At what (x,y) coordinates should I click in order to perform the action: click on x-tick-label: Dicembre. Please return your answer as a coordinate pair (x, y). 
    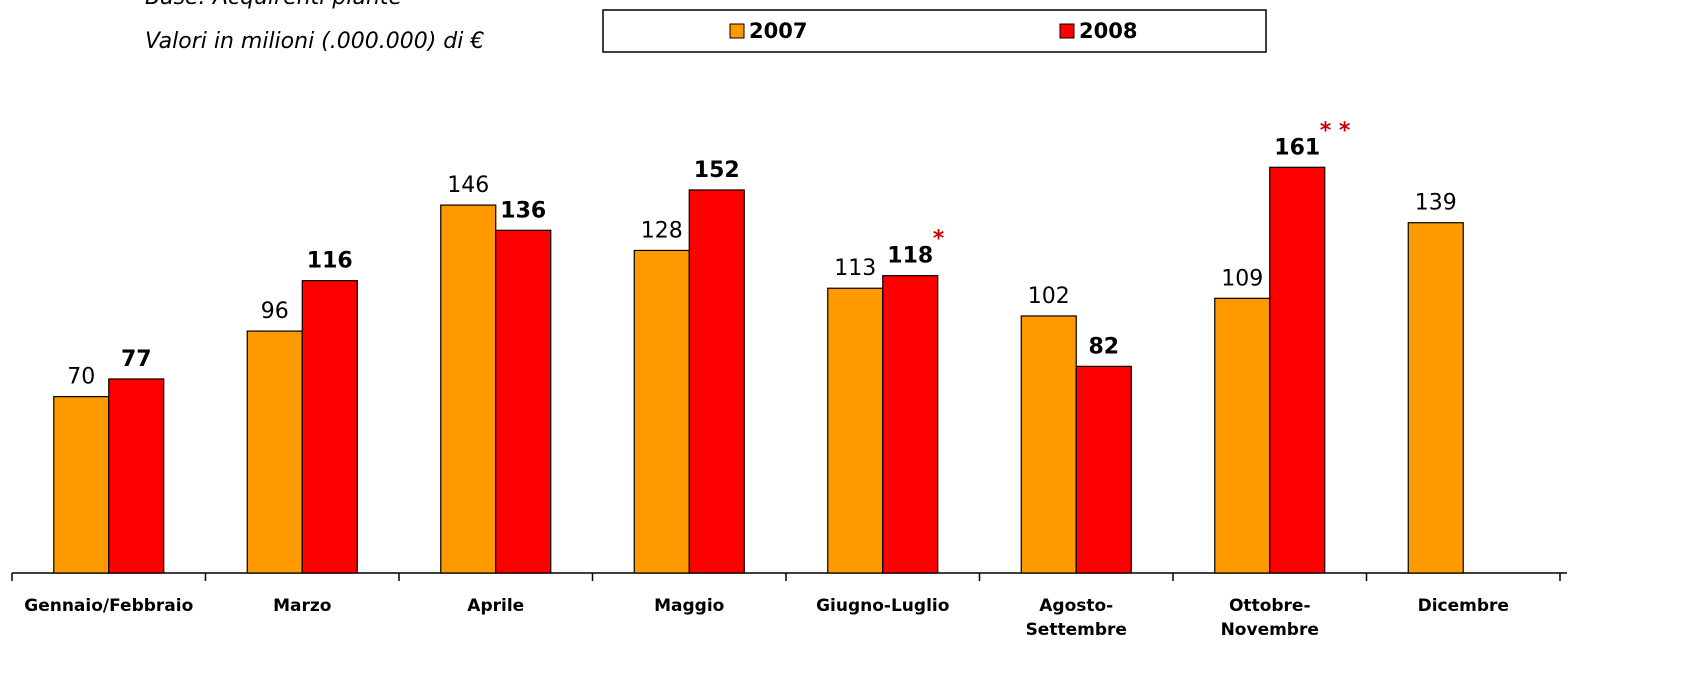
    Looking at the image, I should click on (1463, 606).